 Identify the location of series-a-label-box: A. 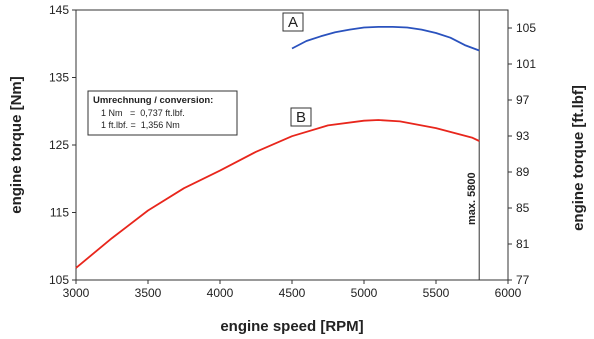
(293, 22).